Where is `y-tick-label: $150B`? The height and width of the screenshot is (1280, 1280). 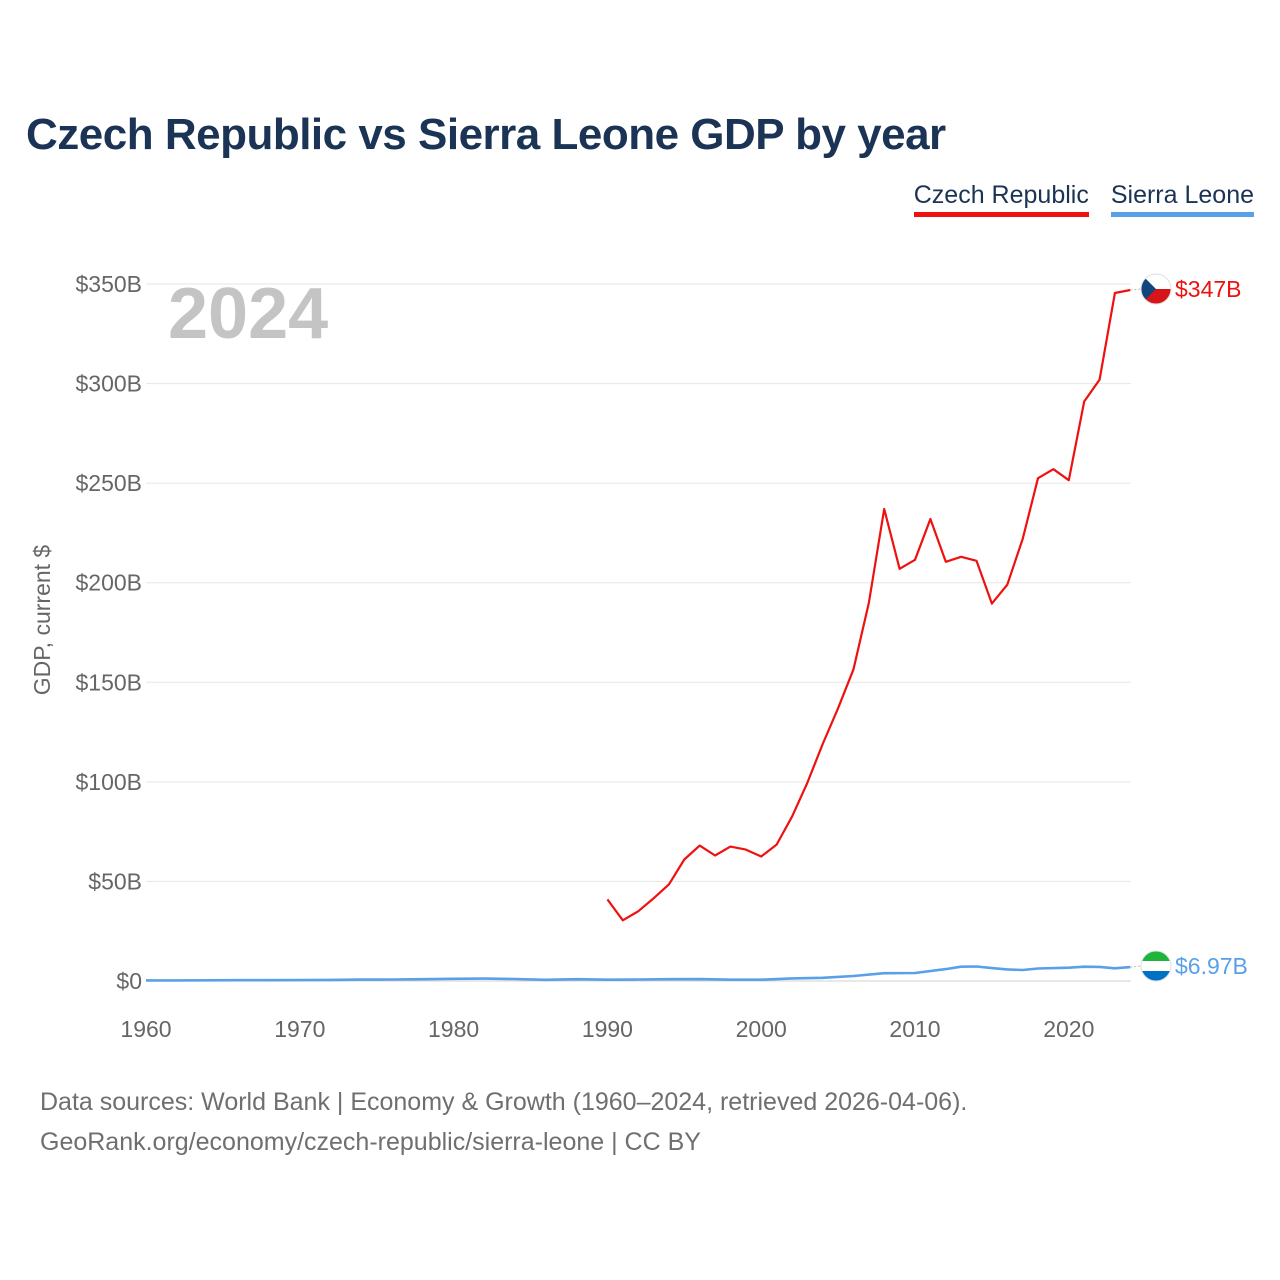 y-tick-label: $150B is located at coordinates (108, 682).